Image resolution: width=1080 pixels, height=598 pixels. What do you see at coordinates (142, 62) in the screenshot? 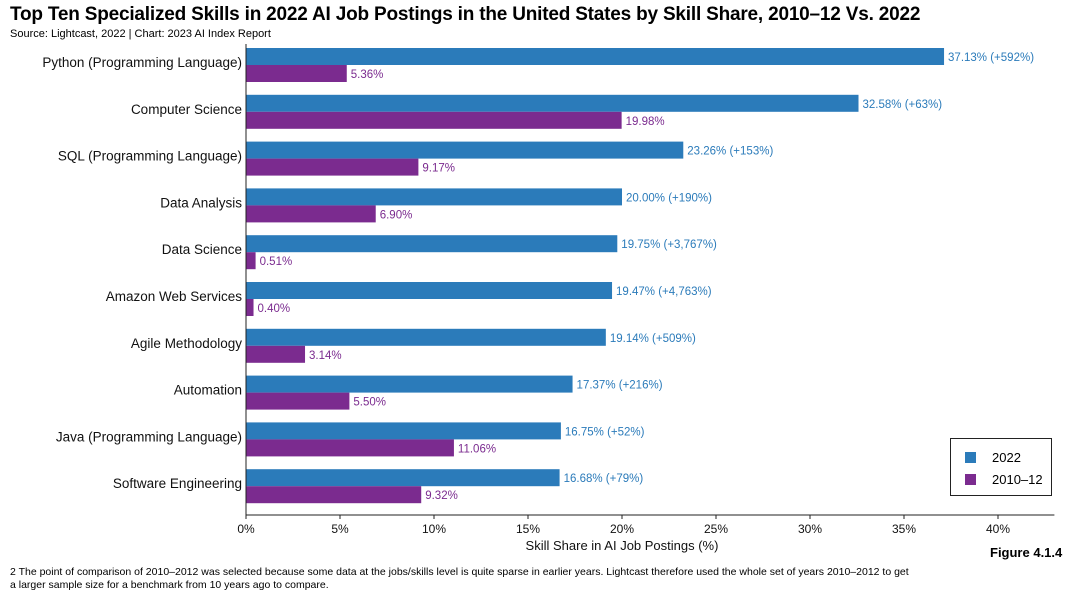
I see `category-label-python-programming-language: Python (Programming Language)` at bounding box center [142, 62].